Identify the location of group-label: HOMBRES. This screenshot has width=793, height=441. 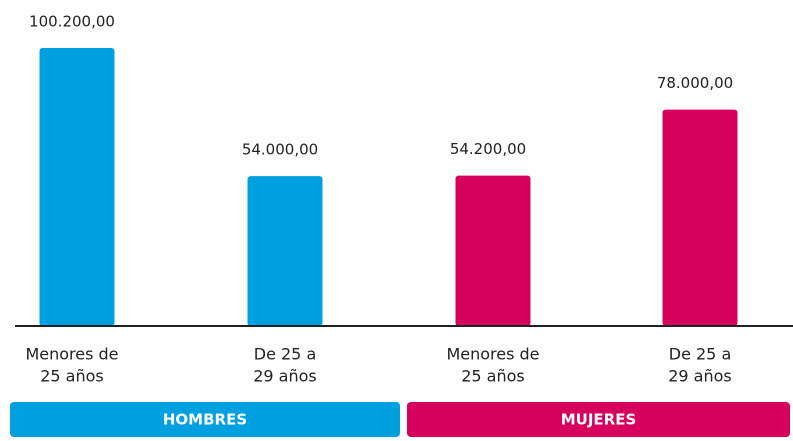
(205, 420).